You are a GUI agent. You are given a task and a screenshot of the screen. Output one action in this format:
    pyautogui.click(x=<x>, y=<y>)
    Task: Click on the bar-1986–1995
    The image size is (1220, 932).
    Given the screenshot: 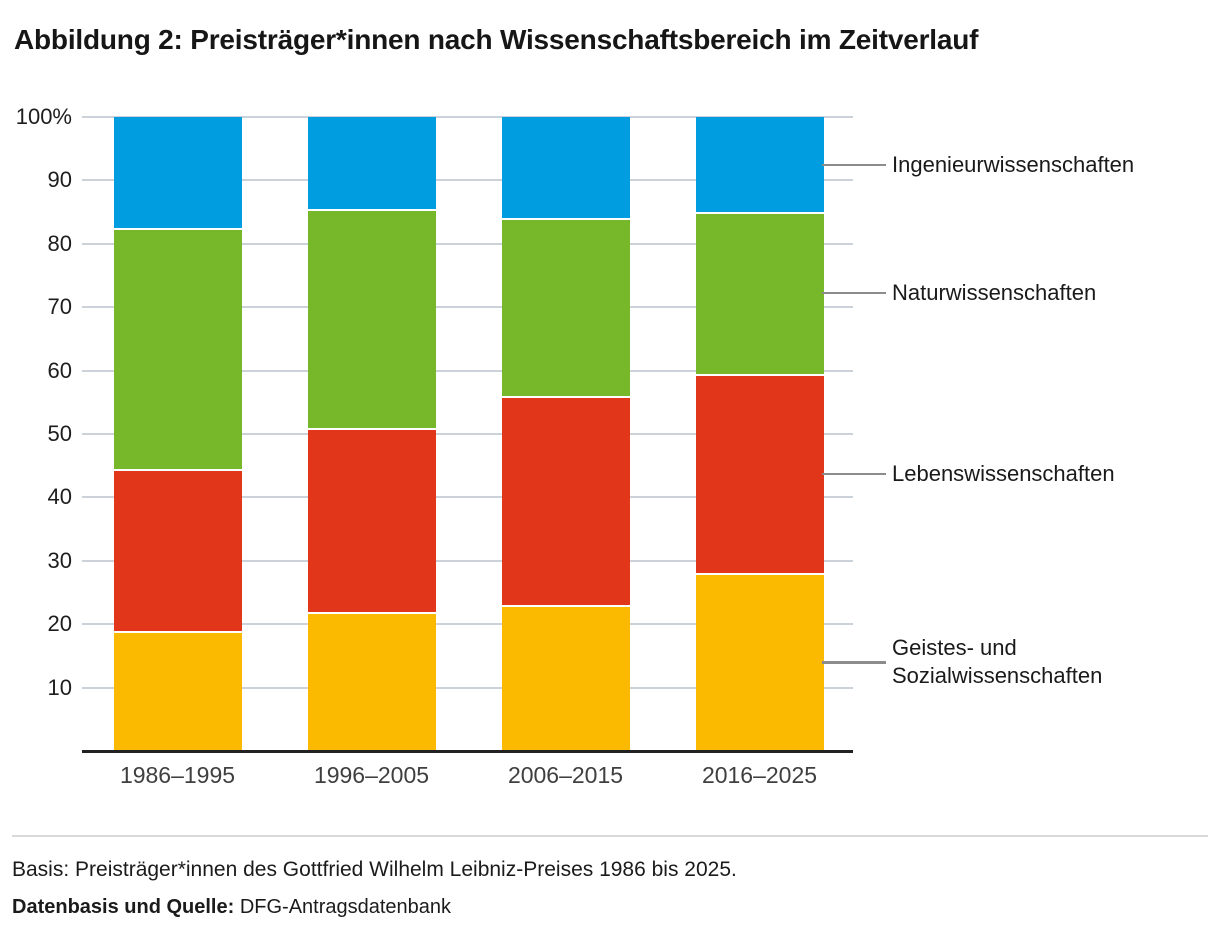 What is the action you would take?
    pyautogui.click(x=177, y=434)
    